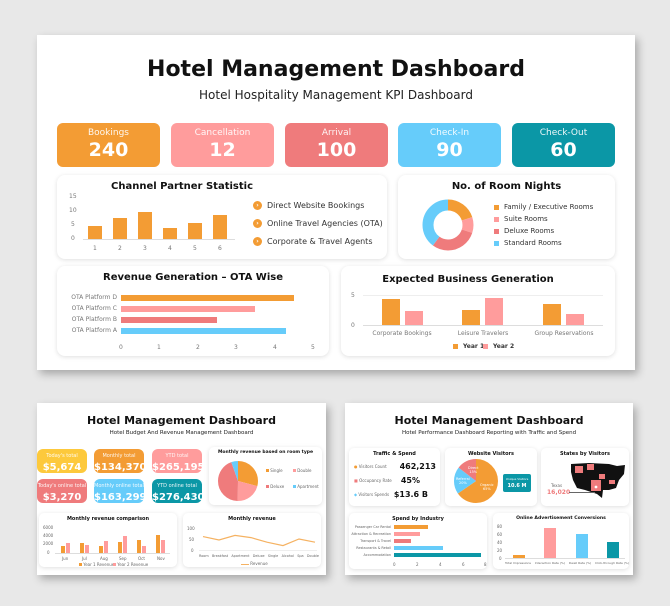 The image size is (670, 606). I want to click on callout-value: 16,020, so click(559, 492).